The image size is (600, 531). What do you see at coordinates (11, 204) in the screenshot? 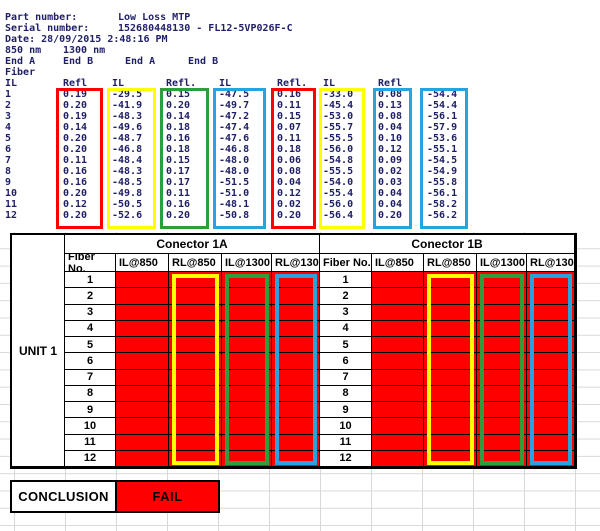
I see `fiber-number: 11` at bounding box center [11, 204].